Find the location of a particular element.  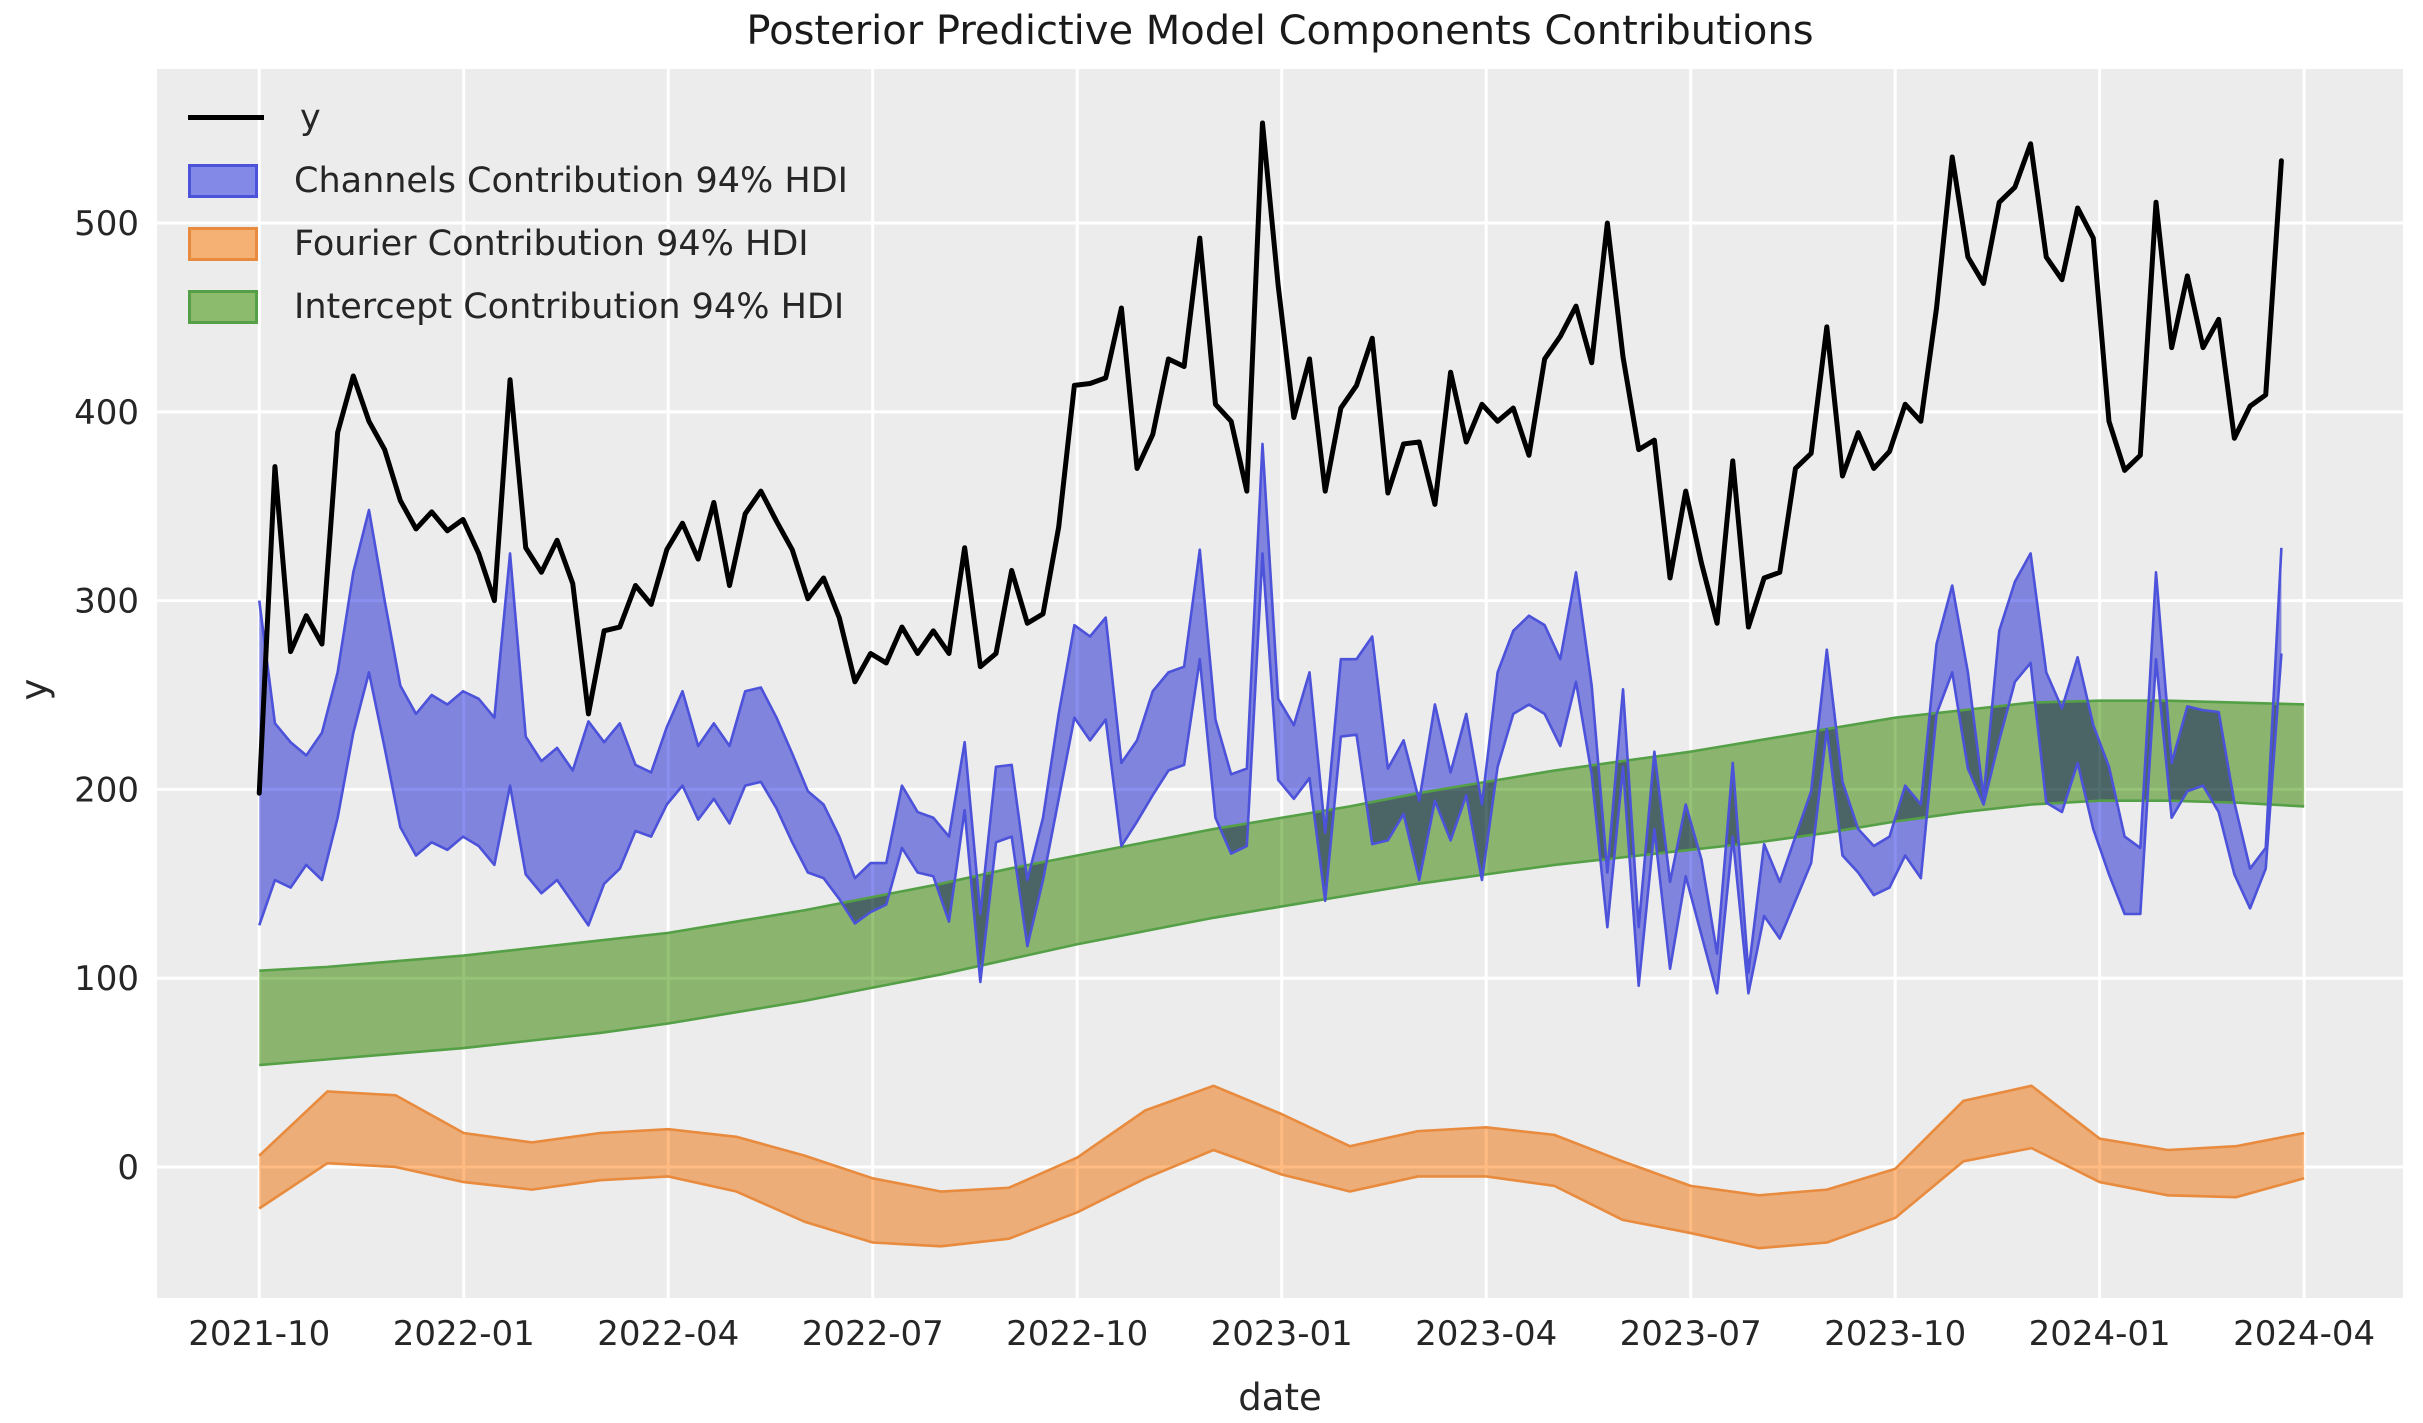

channels-swatch is located at coordinates (223, 180).